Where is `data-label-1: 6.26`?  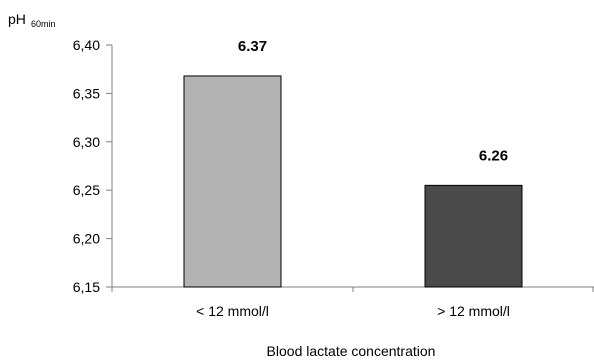
data-label-1: 6.26 is located at coordinates (493, 155).